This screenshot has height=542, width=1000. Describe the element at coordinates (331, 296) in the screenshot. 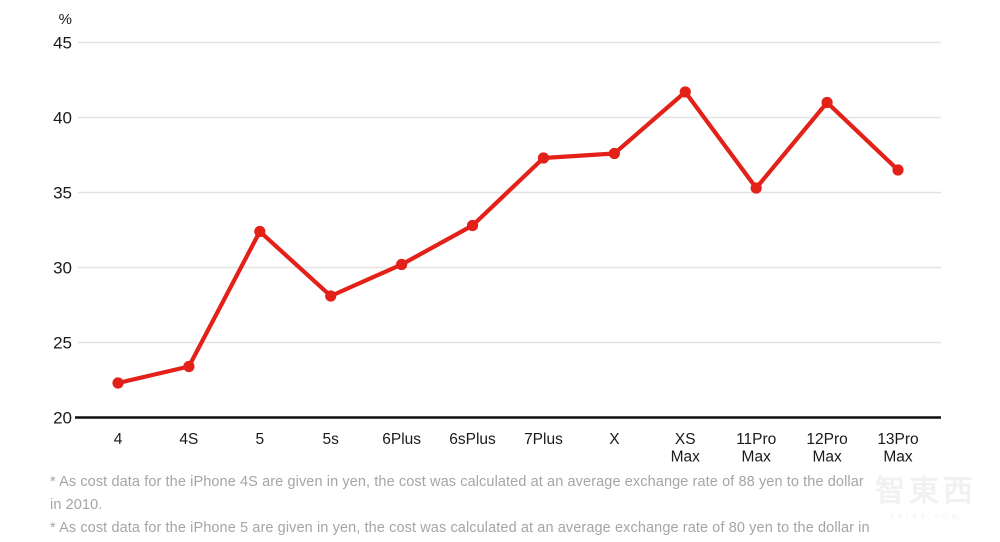

I see `data-point-5s` at that location.